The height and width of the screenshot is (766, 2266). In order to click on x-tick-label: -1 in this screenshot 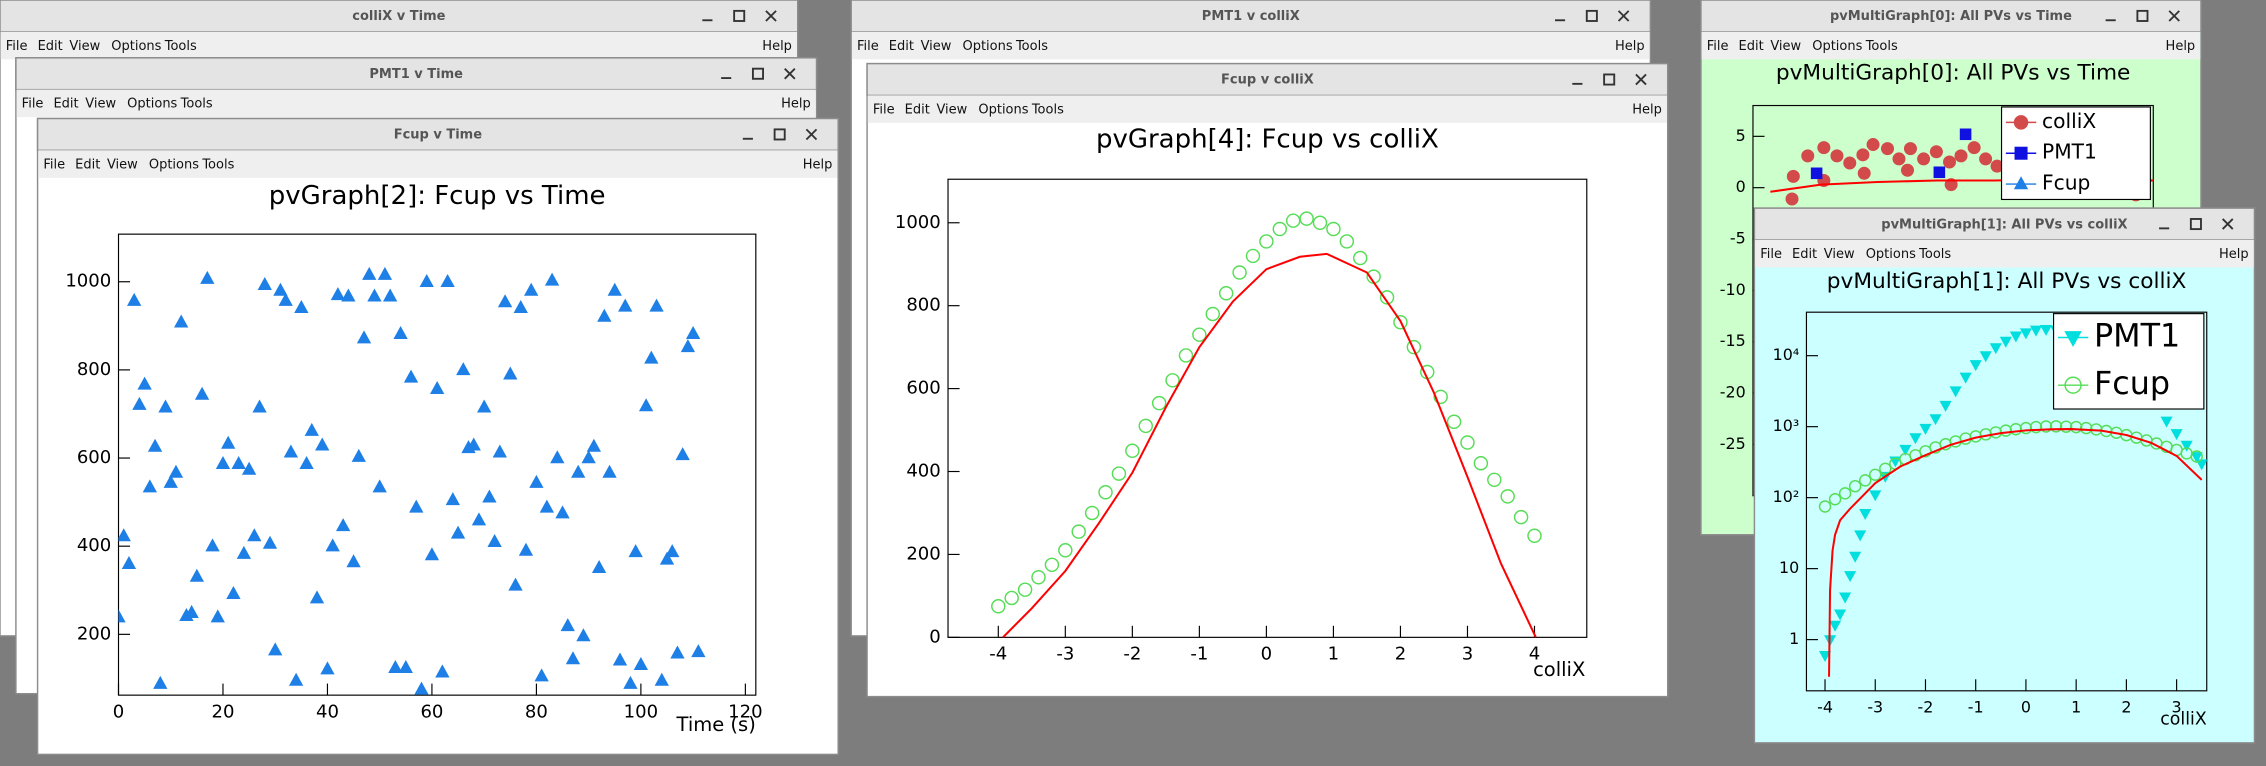, I will do `click(1199, 654)`.